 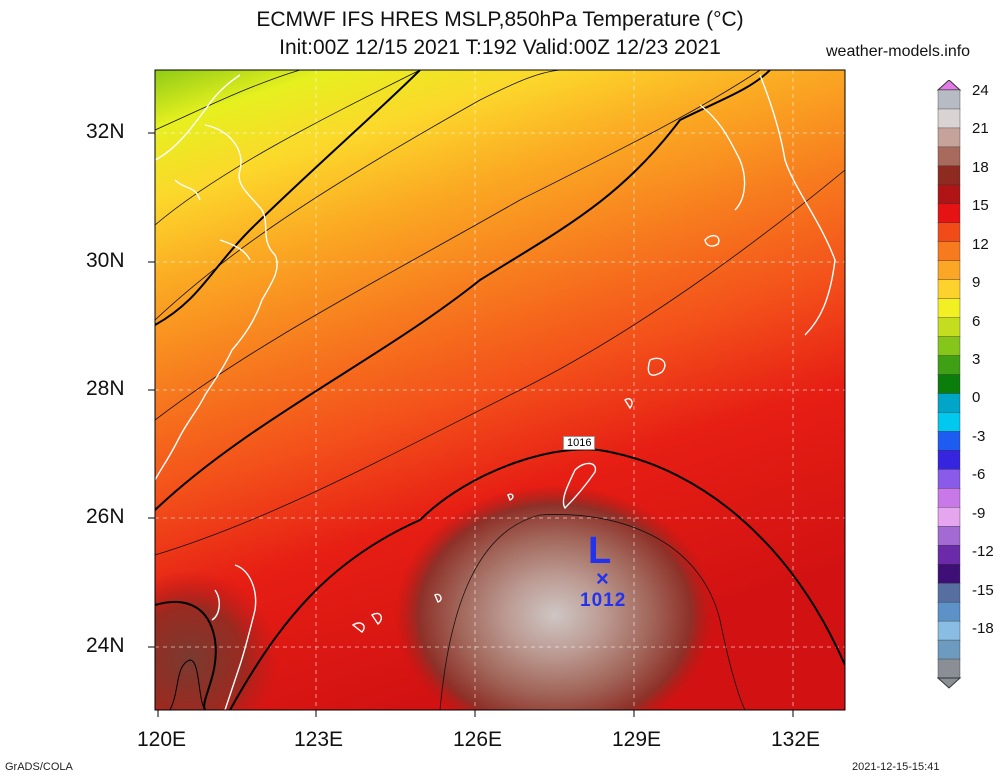 What do you see at coordinates (478, 739) in the screenshot?
I see `lon-label-126e: 126E` at bounding box center [478, 739].